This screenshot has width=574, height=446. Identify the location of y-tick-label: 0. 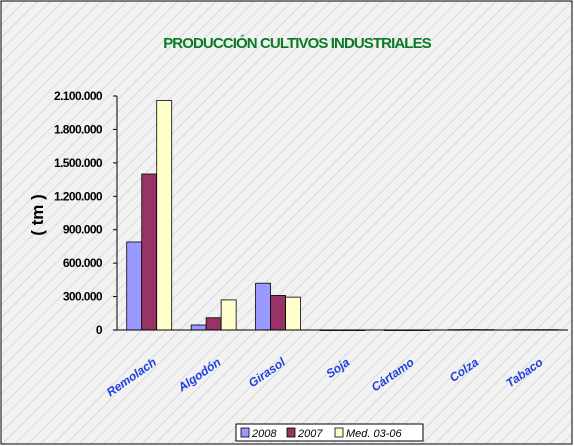
(99, 330).